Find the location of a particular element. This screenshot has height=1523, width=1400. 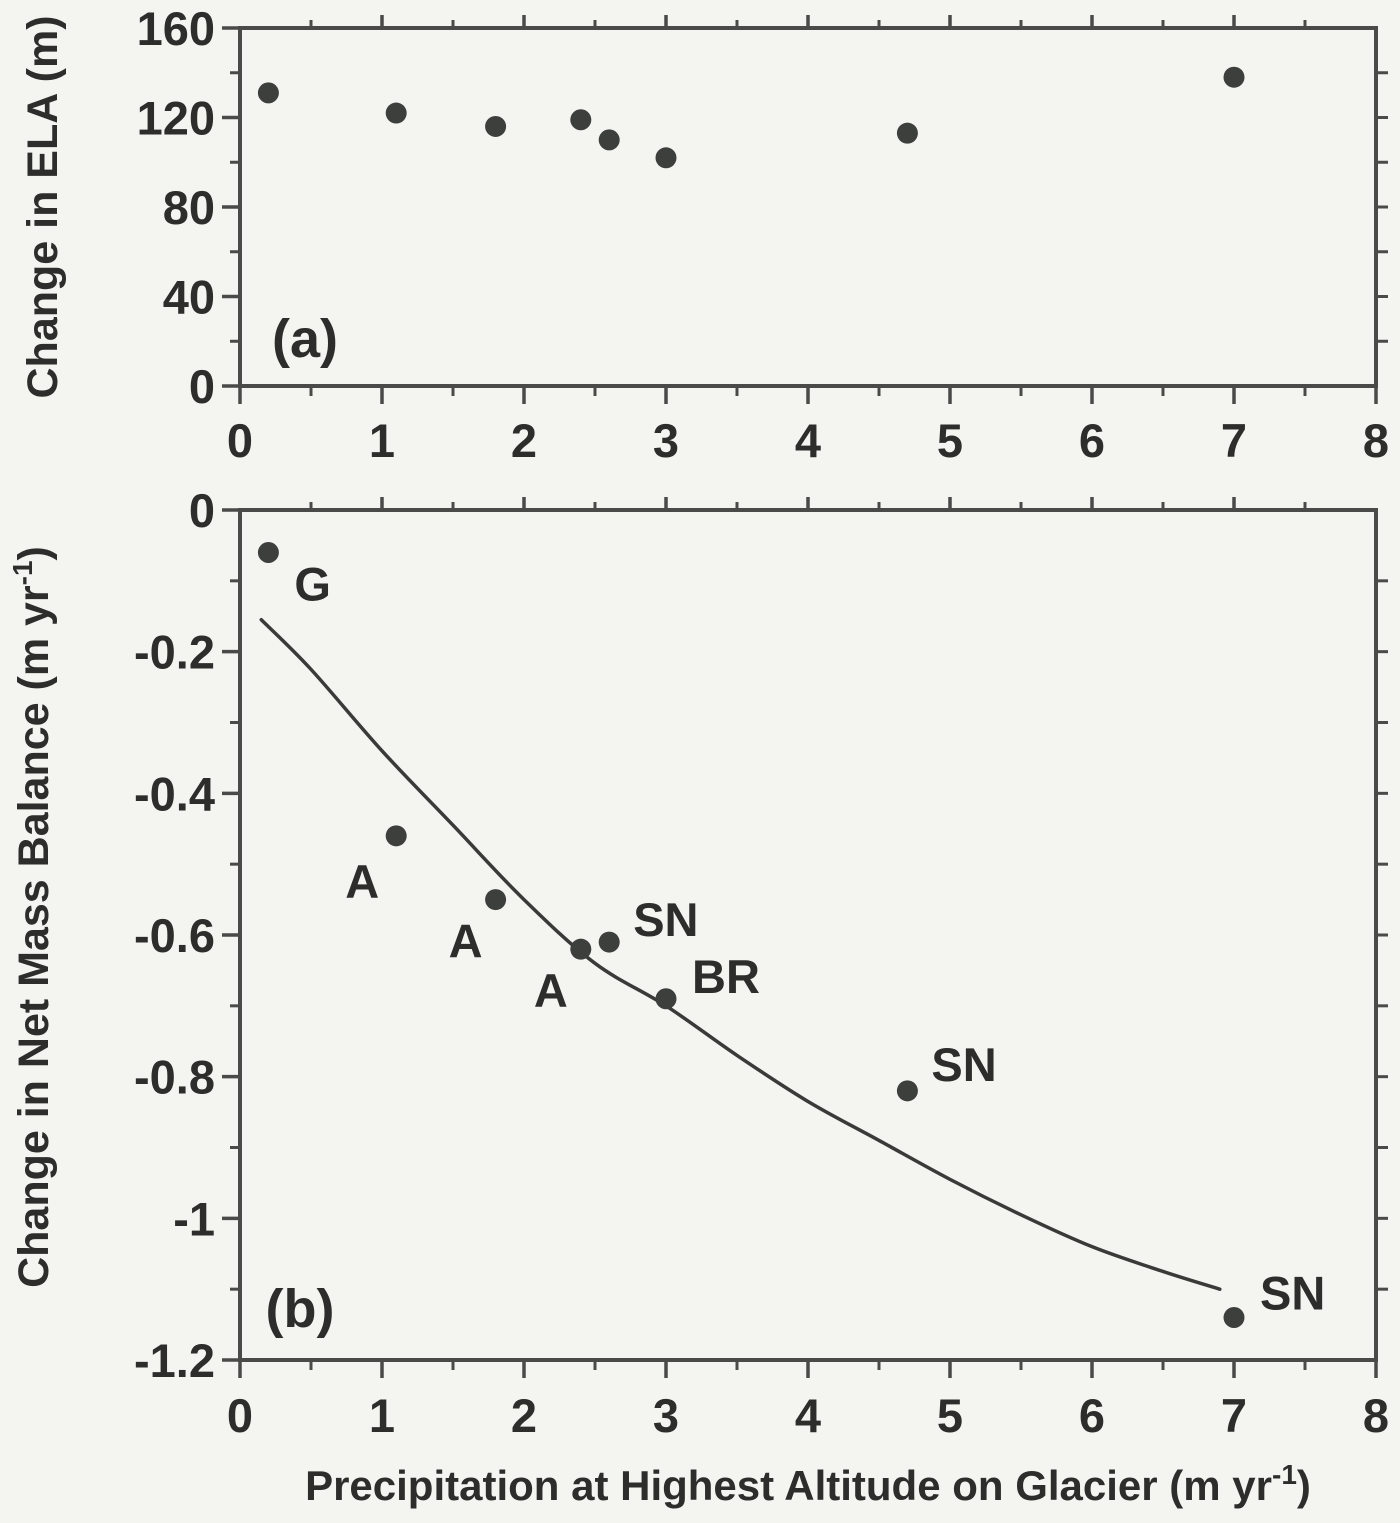

y-tick-label: -1 is located at coordinates (194, 1218).